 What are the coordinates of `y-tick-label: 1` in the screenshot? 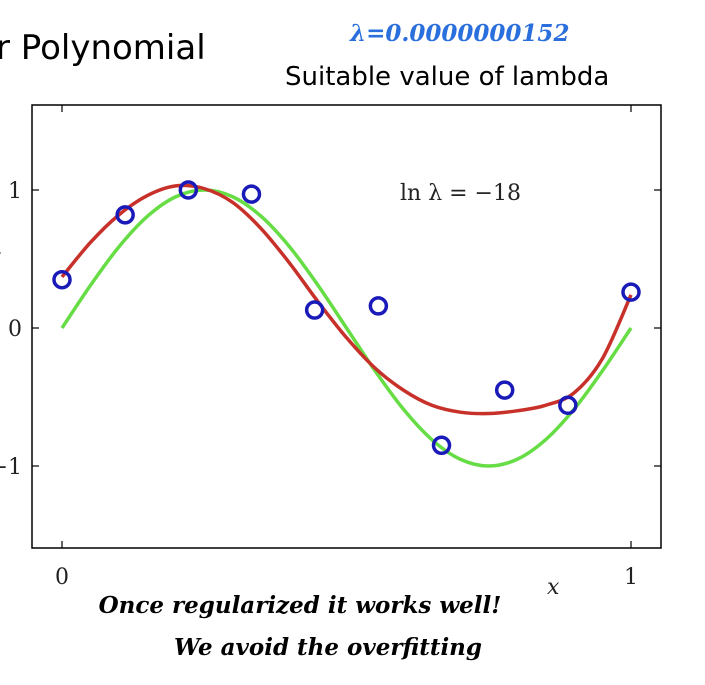 It's located at (15, 191).